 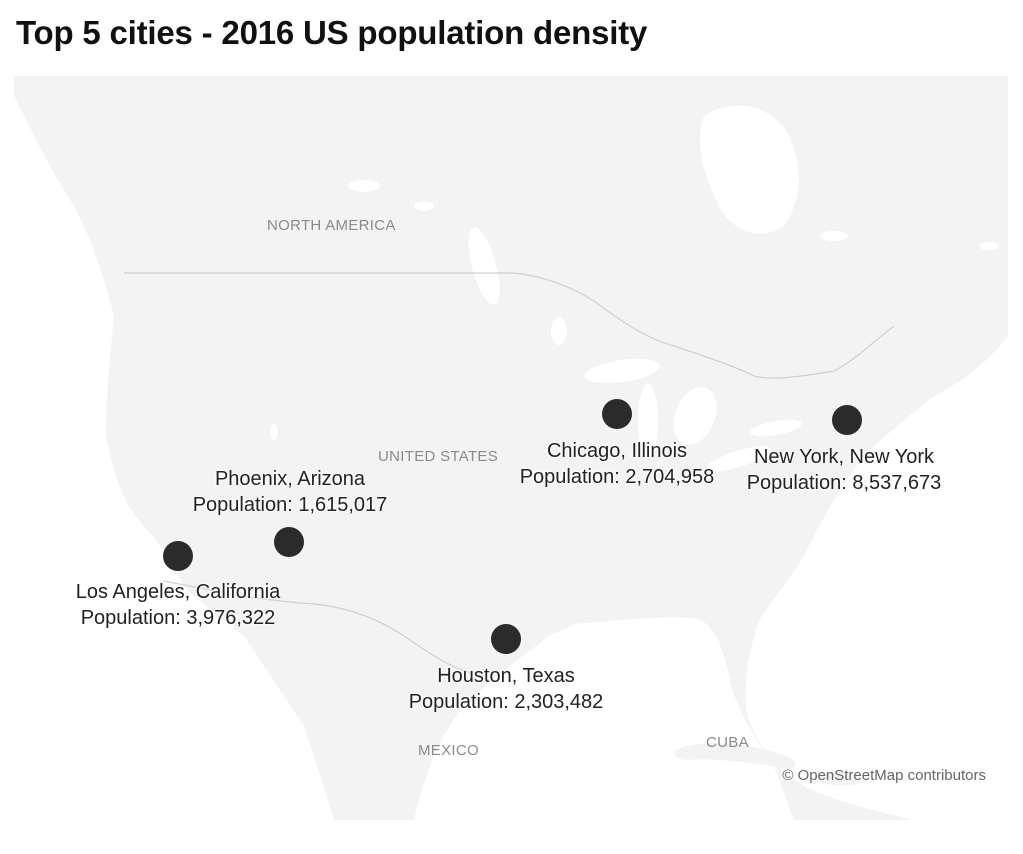 What do you see at coordinates (876, 578) in the screenshot?
I see `atlantic-ocean` at bounding box center [876, 578].